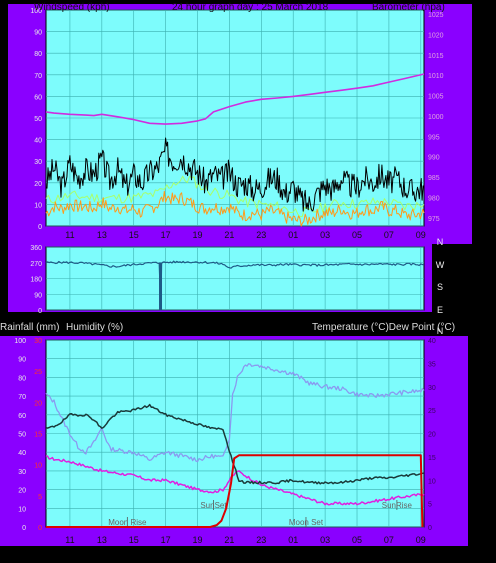 The width and height of the screenshot is (496, 563). What do you see at coordinates (38, 295) in the screenshot?
I see `direction-tick: 90` at bounding box center [38, 295].